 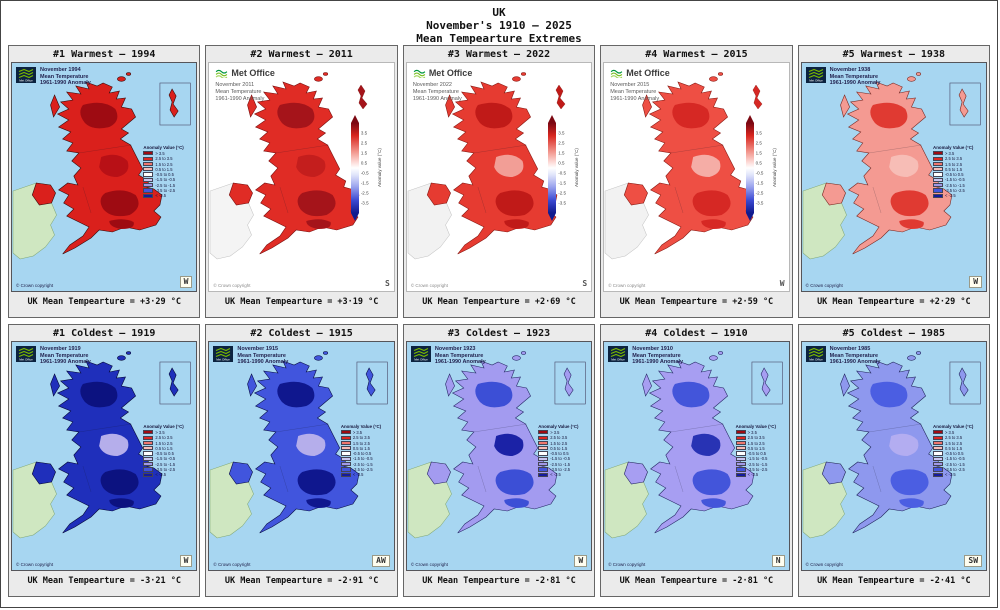 I want to click on shetland, so click(x=757, y=97).